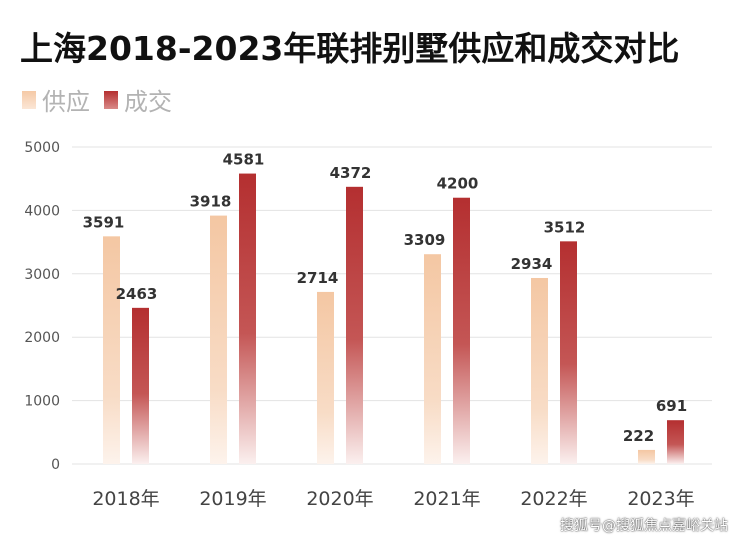  What do you see at coordinates (232, 499) in the screenshot?
I see `x-tick-label: 2019年` at bounding box center [232, 499].